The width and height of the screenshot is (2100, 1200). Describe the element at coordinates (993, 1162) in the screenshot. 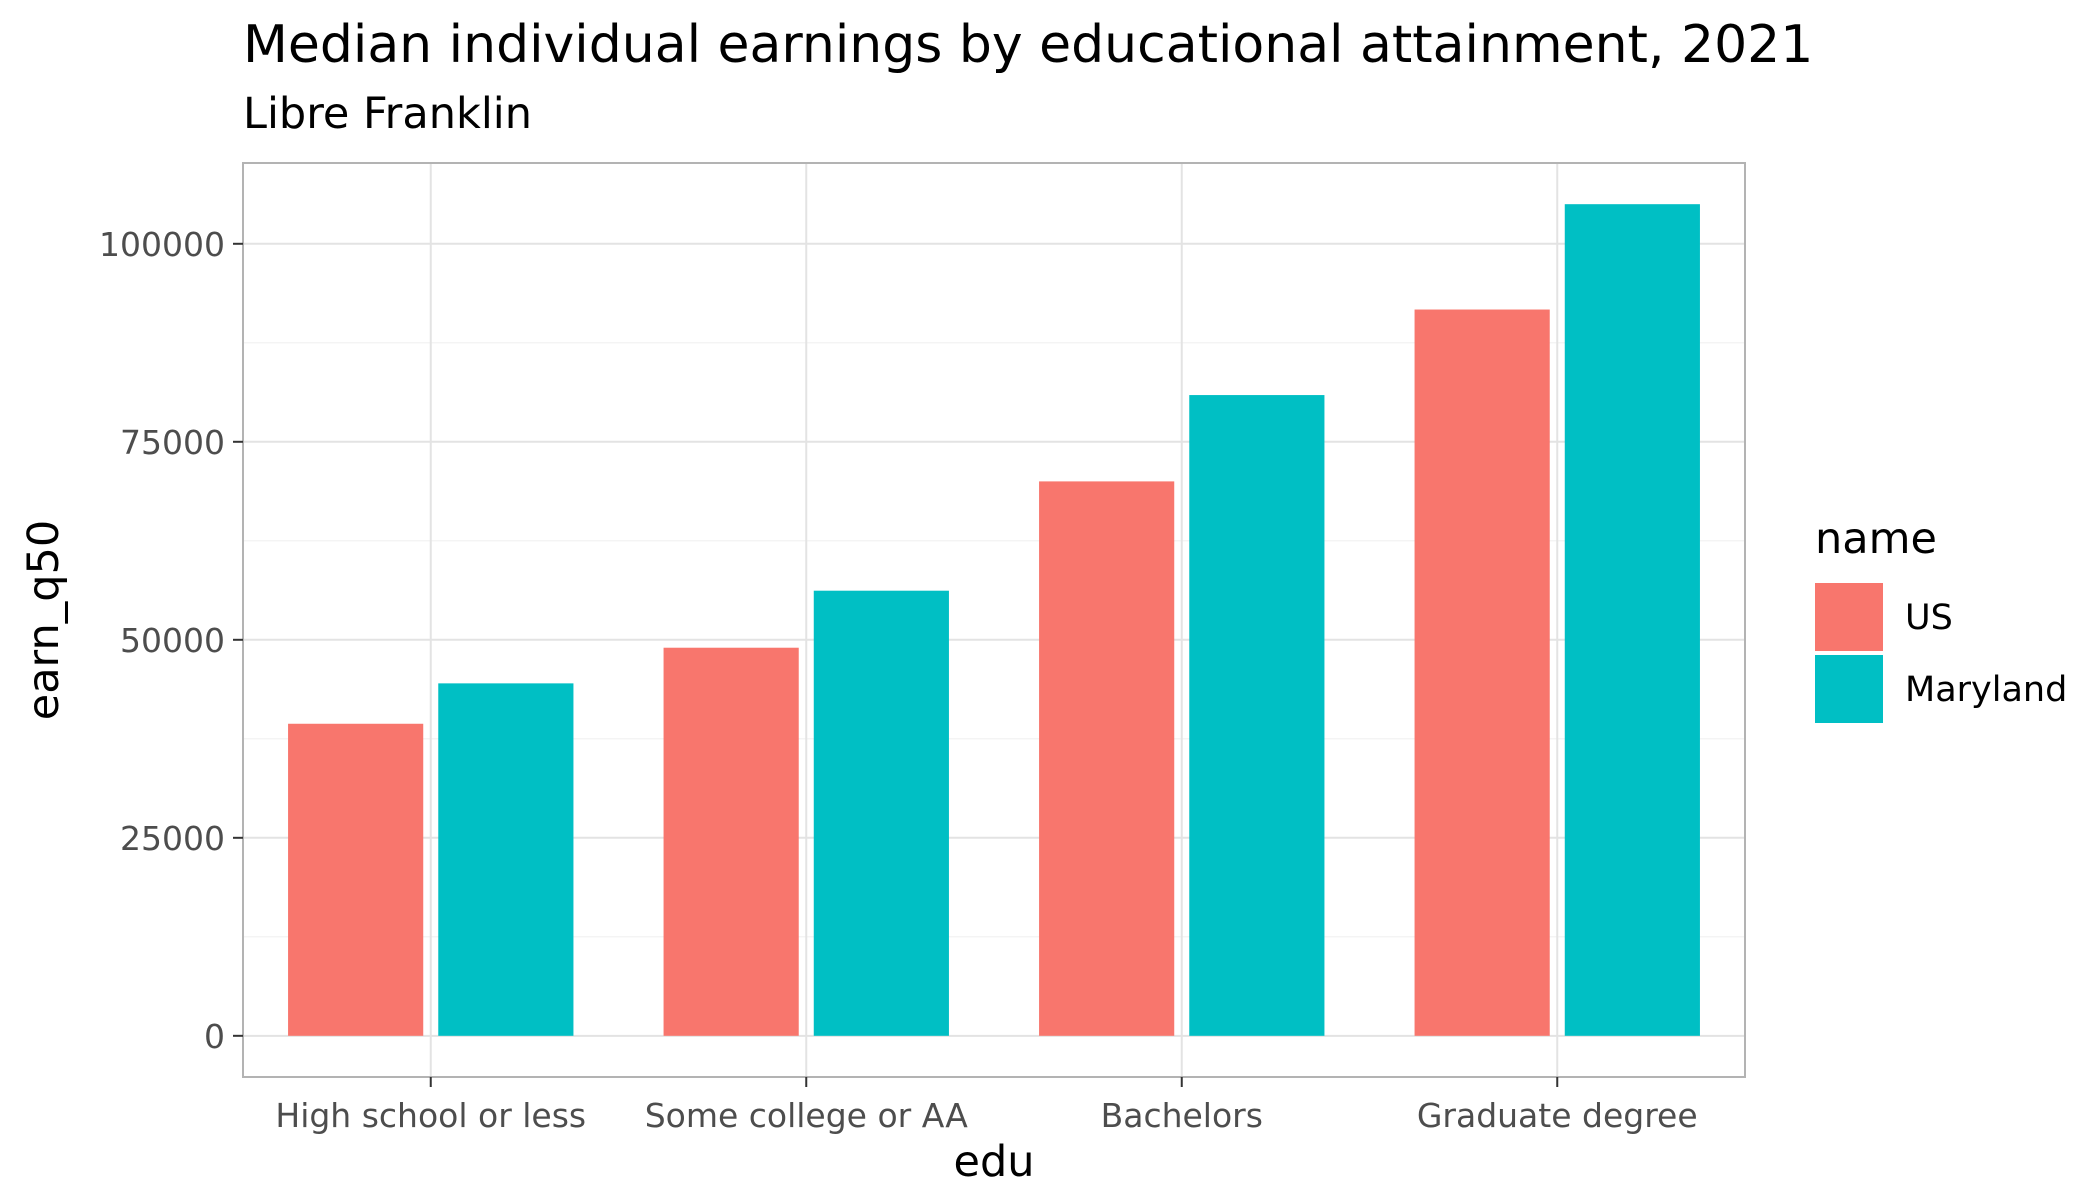

I see `x-axis-title: edu` at that location.